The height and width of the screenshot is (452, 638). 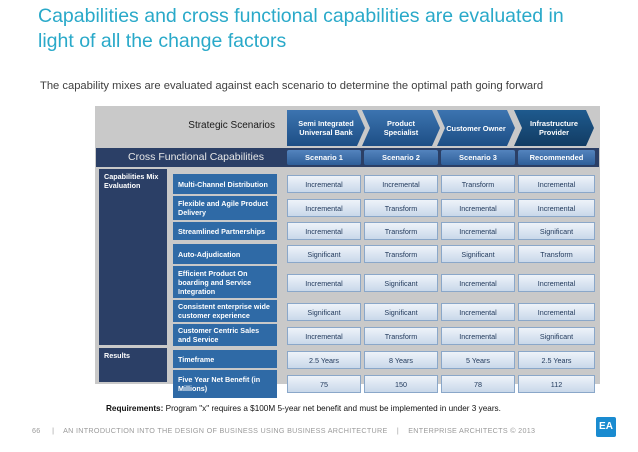 I want to click on scenario-chevron: Product Specialist, so click(x=401, y=128).